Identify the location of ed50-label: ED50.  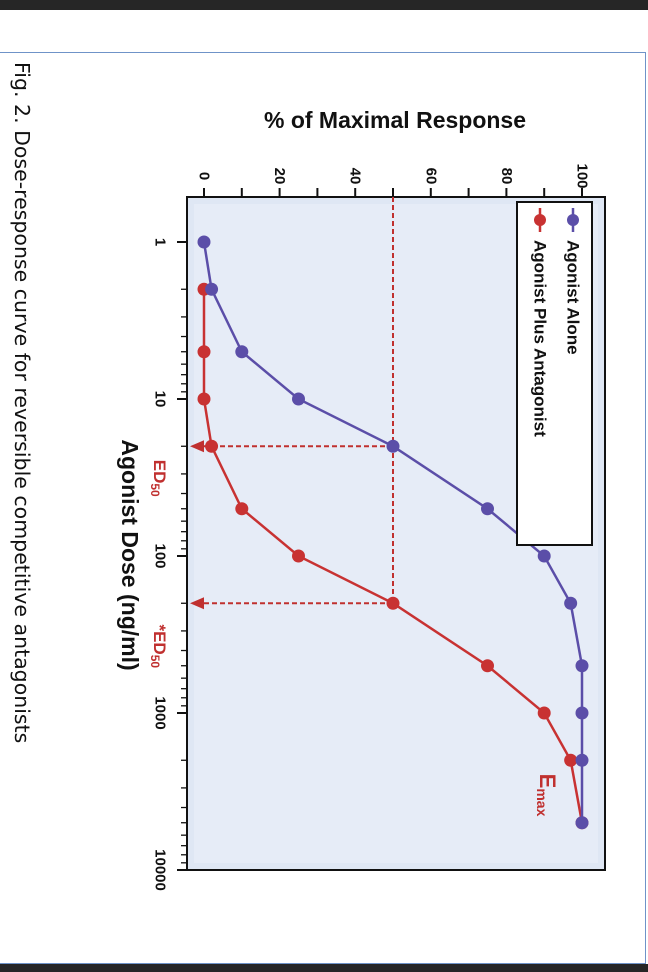
(159, 478).